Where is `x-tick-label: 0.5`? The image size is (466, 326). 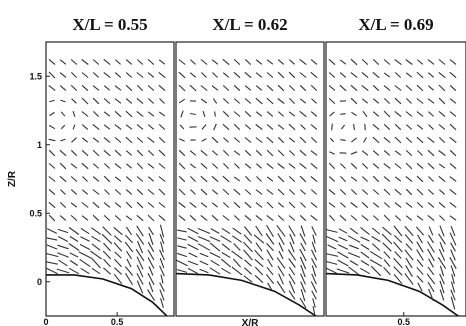
x-tick-label: 0.5 is located at coordinates (404, 321).